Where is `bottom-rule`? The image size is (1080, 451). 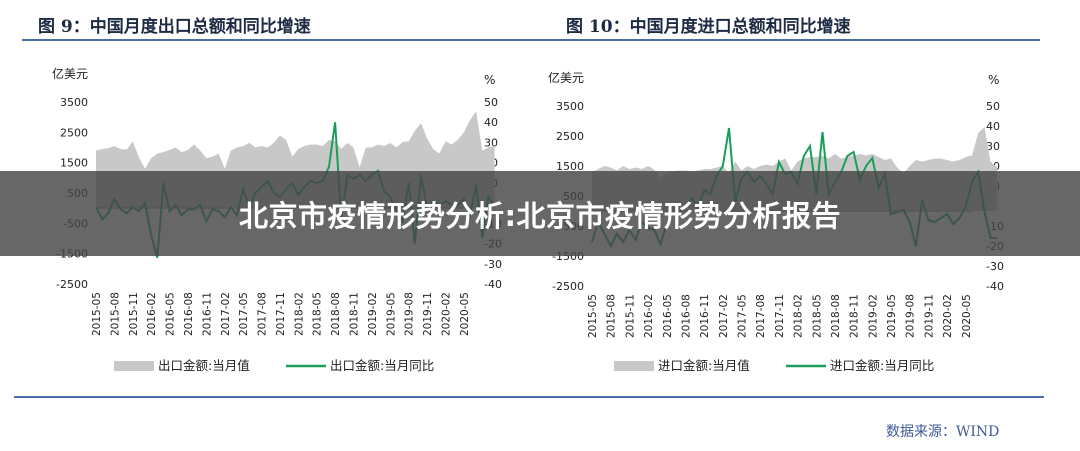
bottom-rule is located at coordinates (529, 397).